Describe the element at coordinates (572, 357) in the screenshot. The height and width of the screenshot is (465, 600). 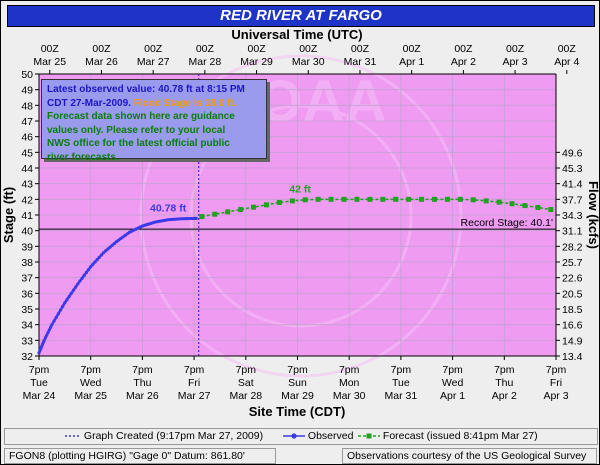
I see `flow-tick-label: 13.4` at that location.